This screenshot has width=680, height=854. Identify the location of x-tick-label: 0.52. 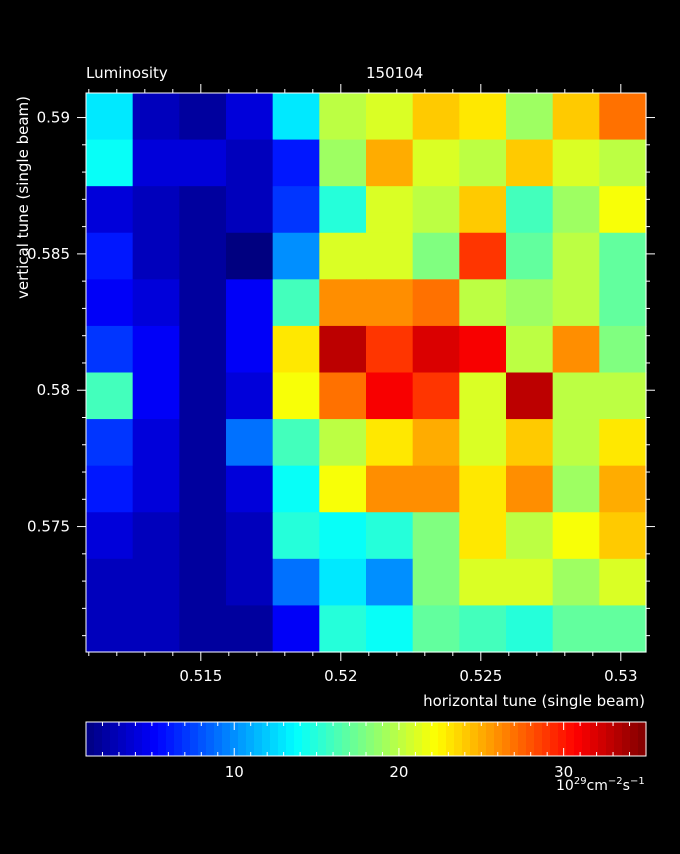
(340, 676).